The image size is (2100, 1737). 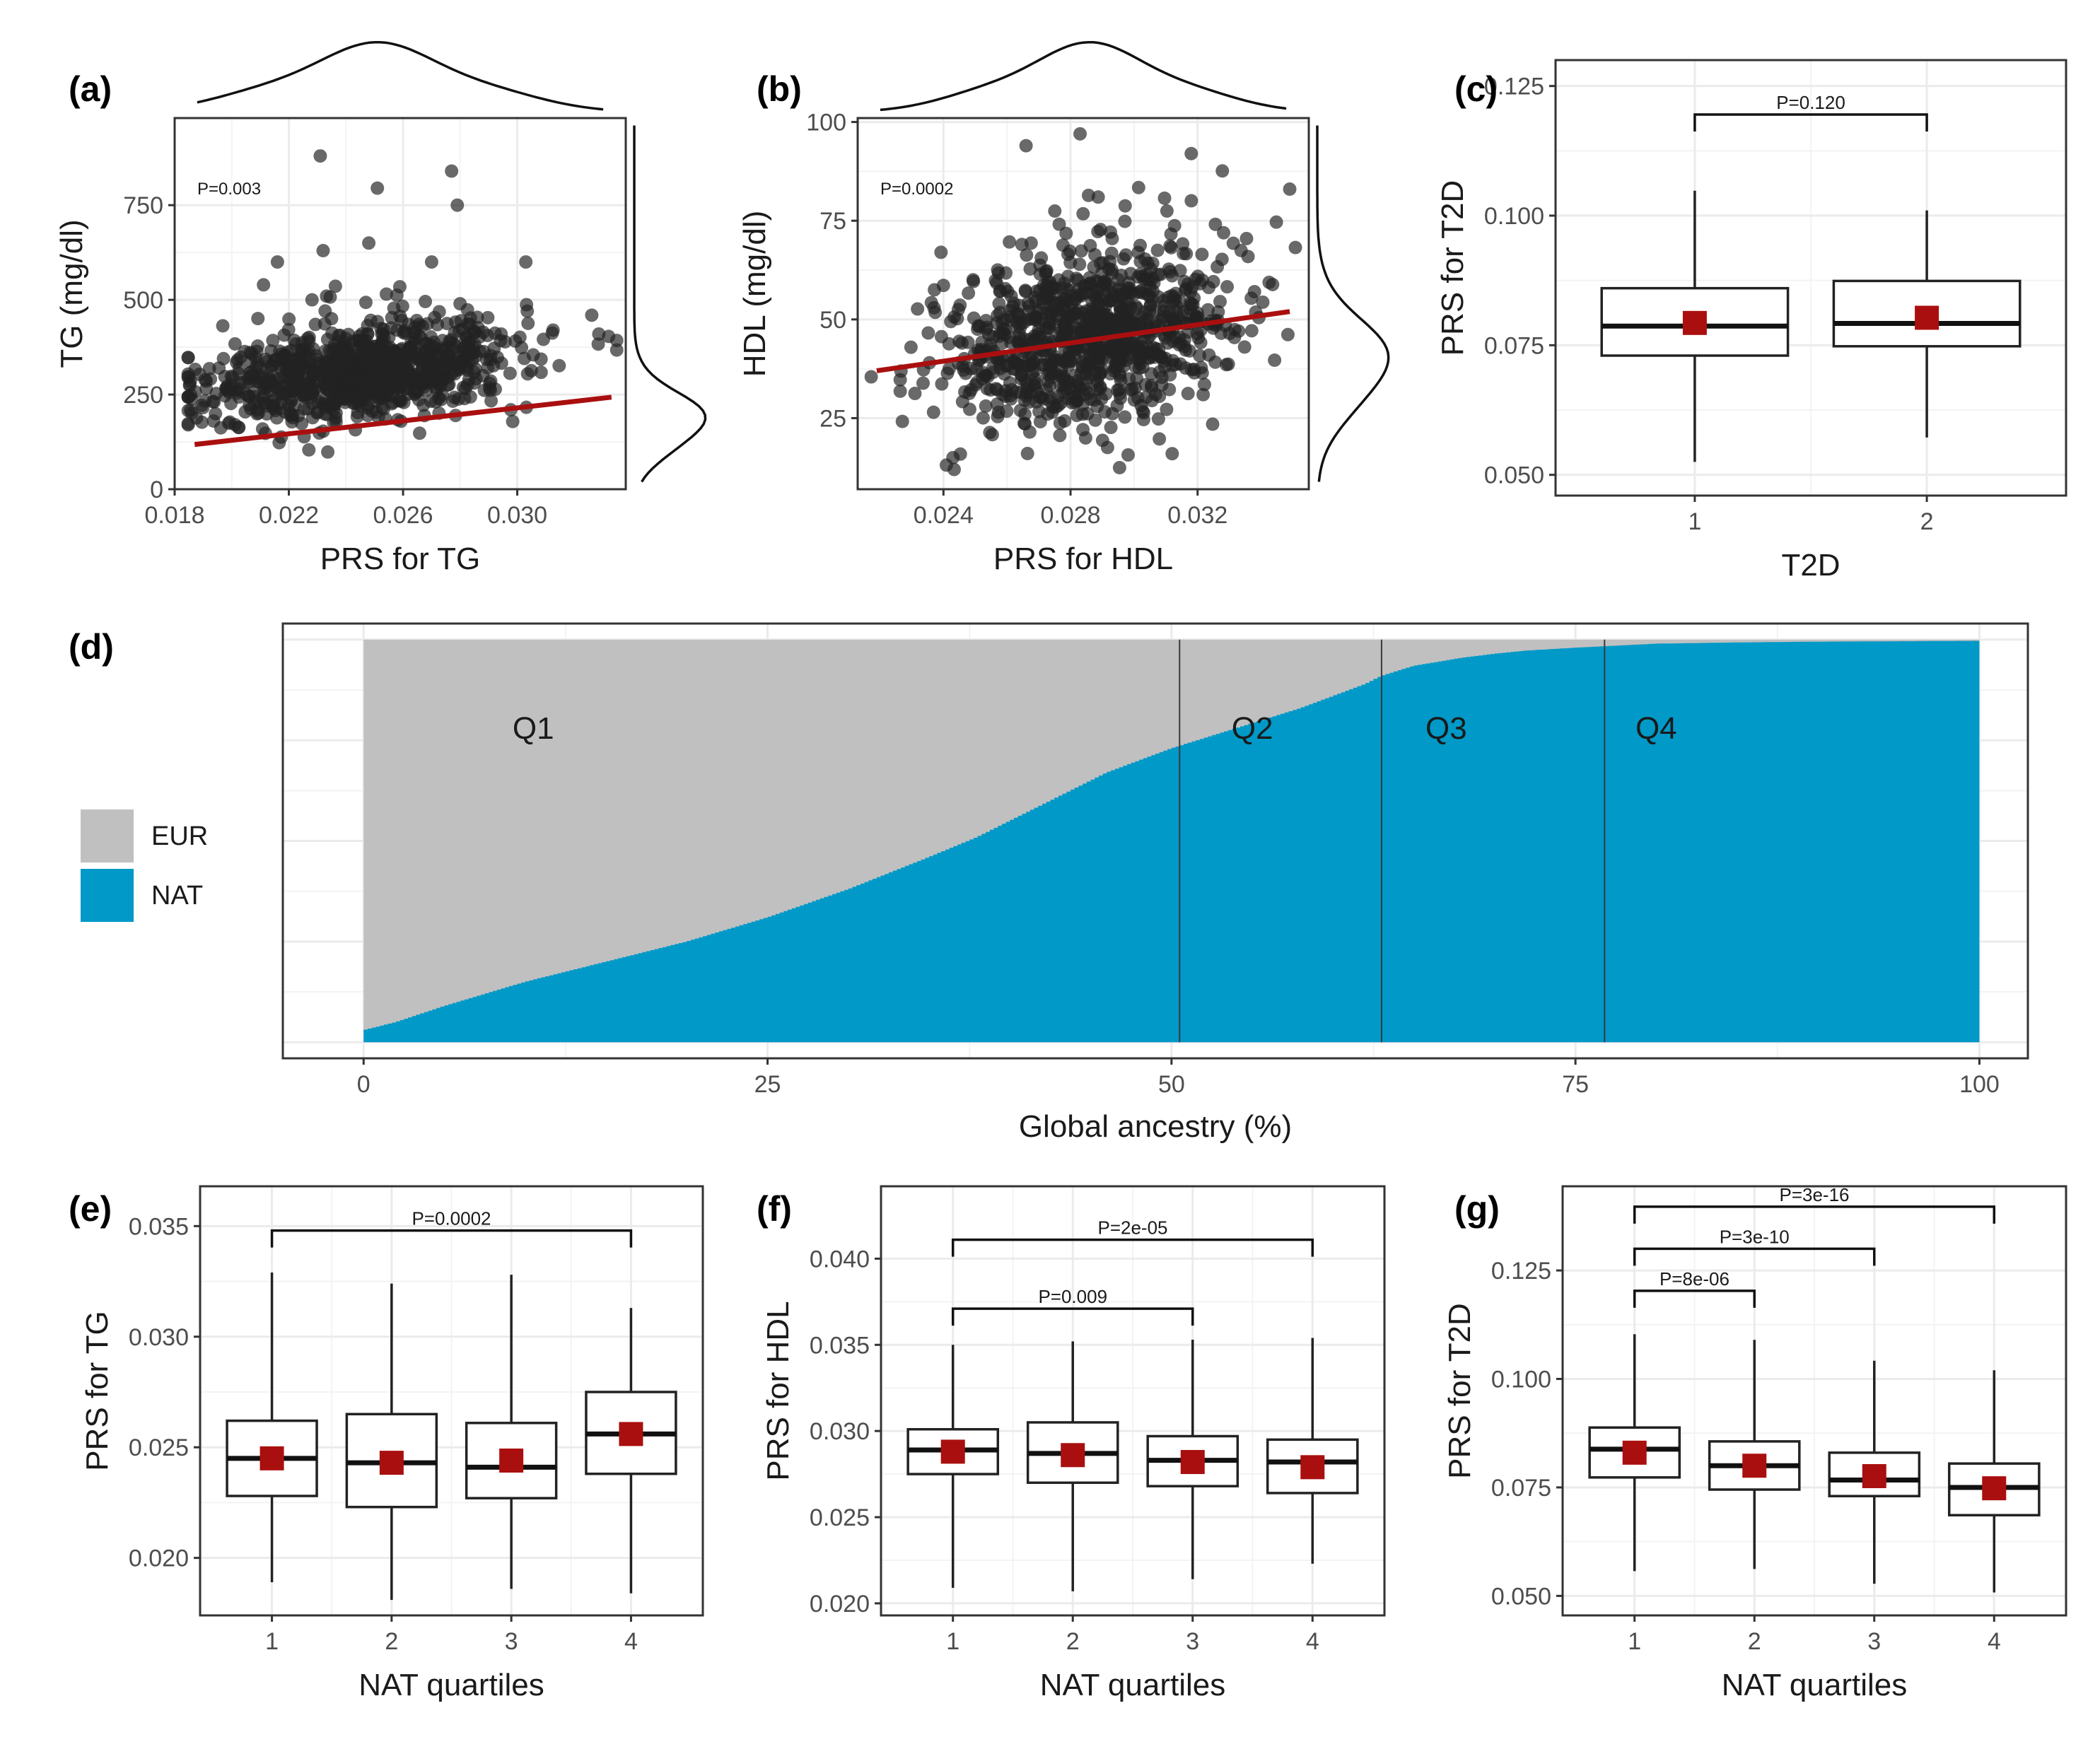 I want to click on y-tick-label: 0, so click(x=156, y=489).